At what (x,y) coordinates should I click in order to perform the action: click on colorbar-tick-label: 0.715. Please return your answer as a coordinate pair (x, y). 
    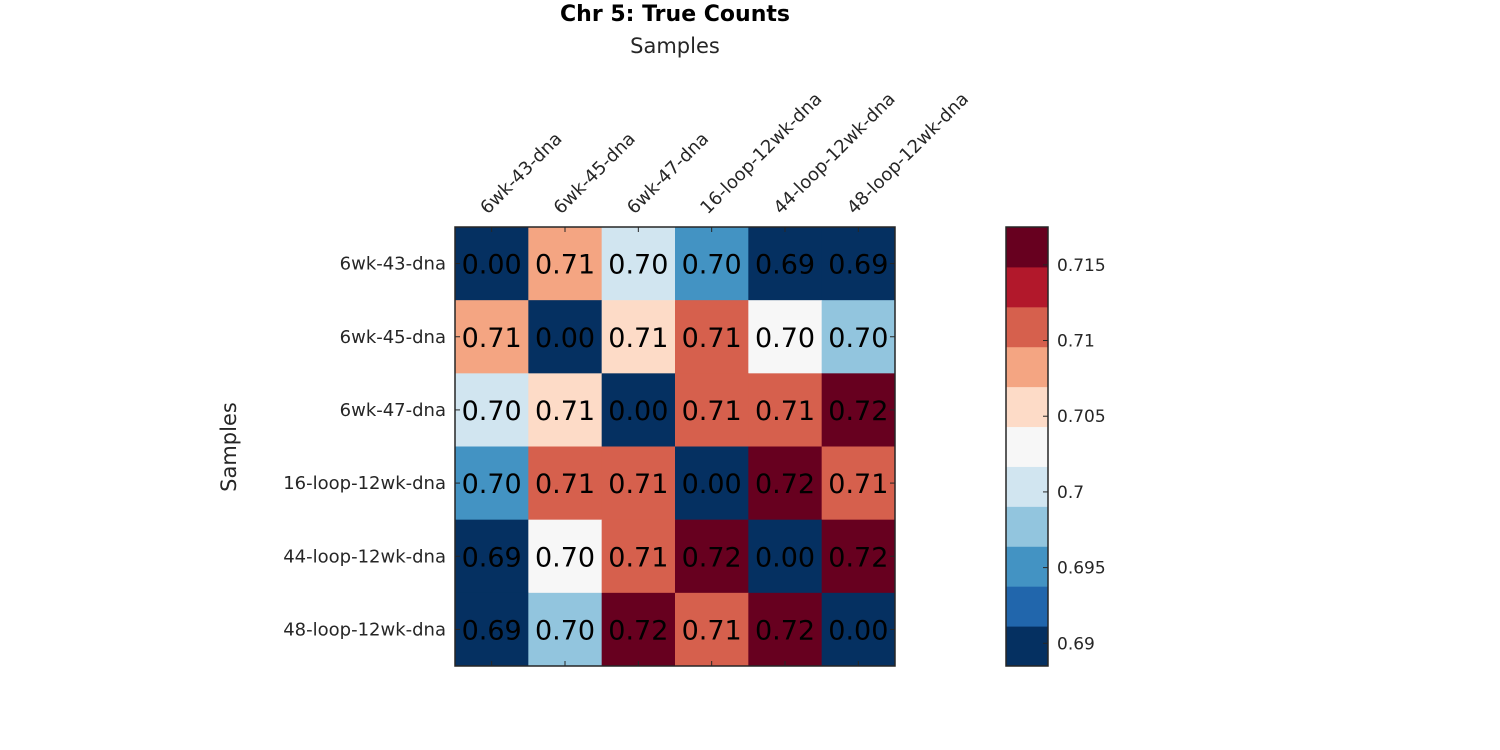
    Looking at the image, I should click on (1081, 266).